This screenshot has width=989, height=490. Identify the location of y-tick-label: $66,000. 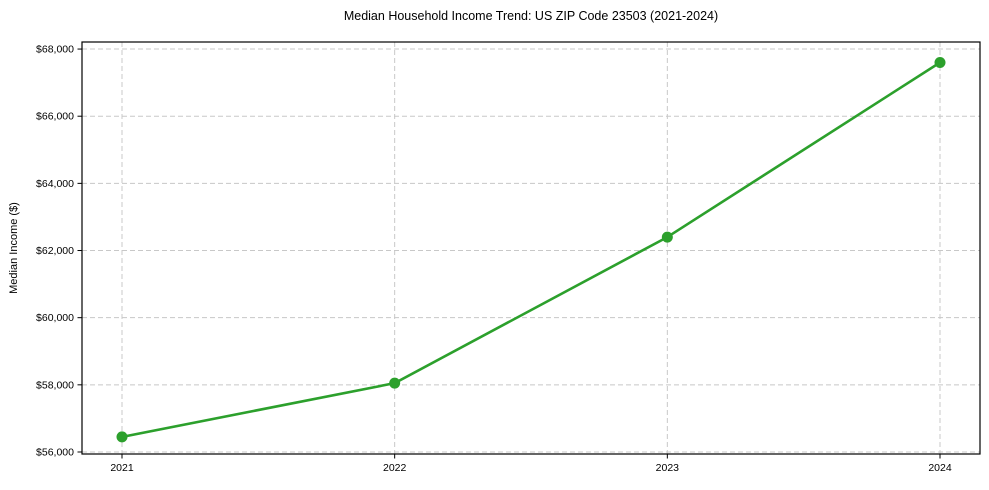
(55, 117).